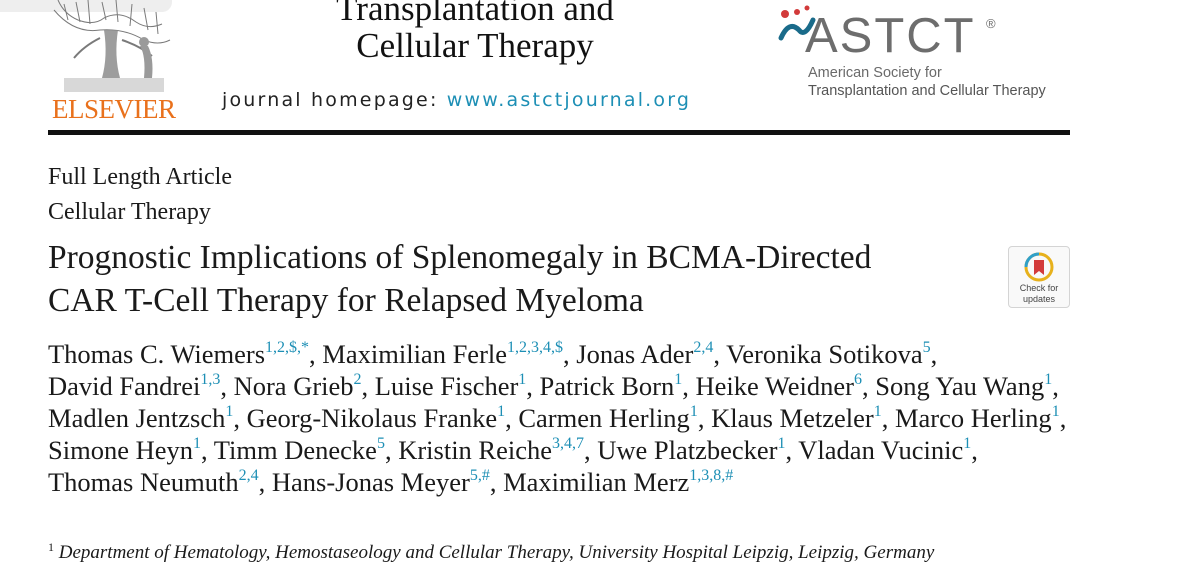 This screenshot has width=1181, height=564. I want to click on elsevier-tree-logo, so click(114, 63).